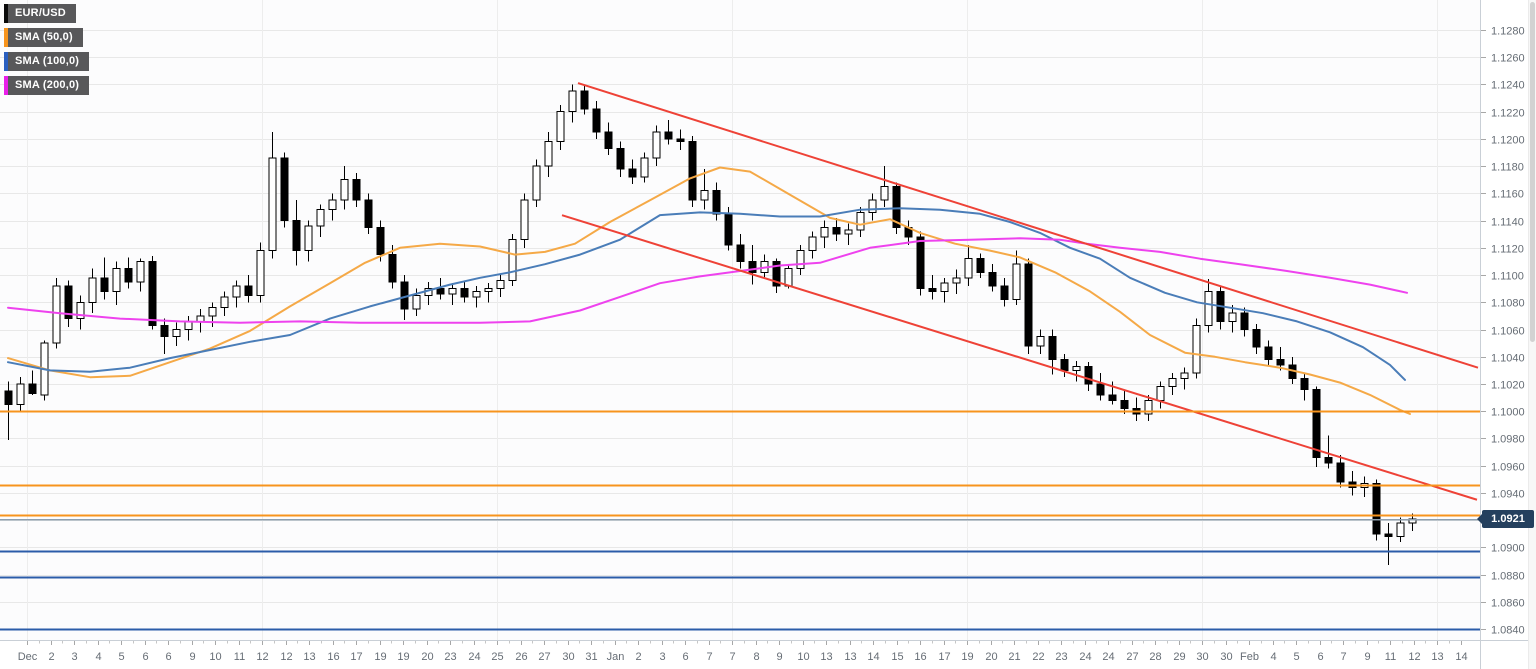 This screenshot has width=1536, height=669. I want to click on x-tick-label: 29, so click(1179, 657).